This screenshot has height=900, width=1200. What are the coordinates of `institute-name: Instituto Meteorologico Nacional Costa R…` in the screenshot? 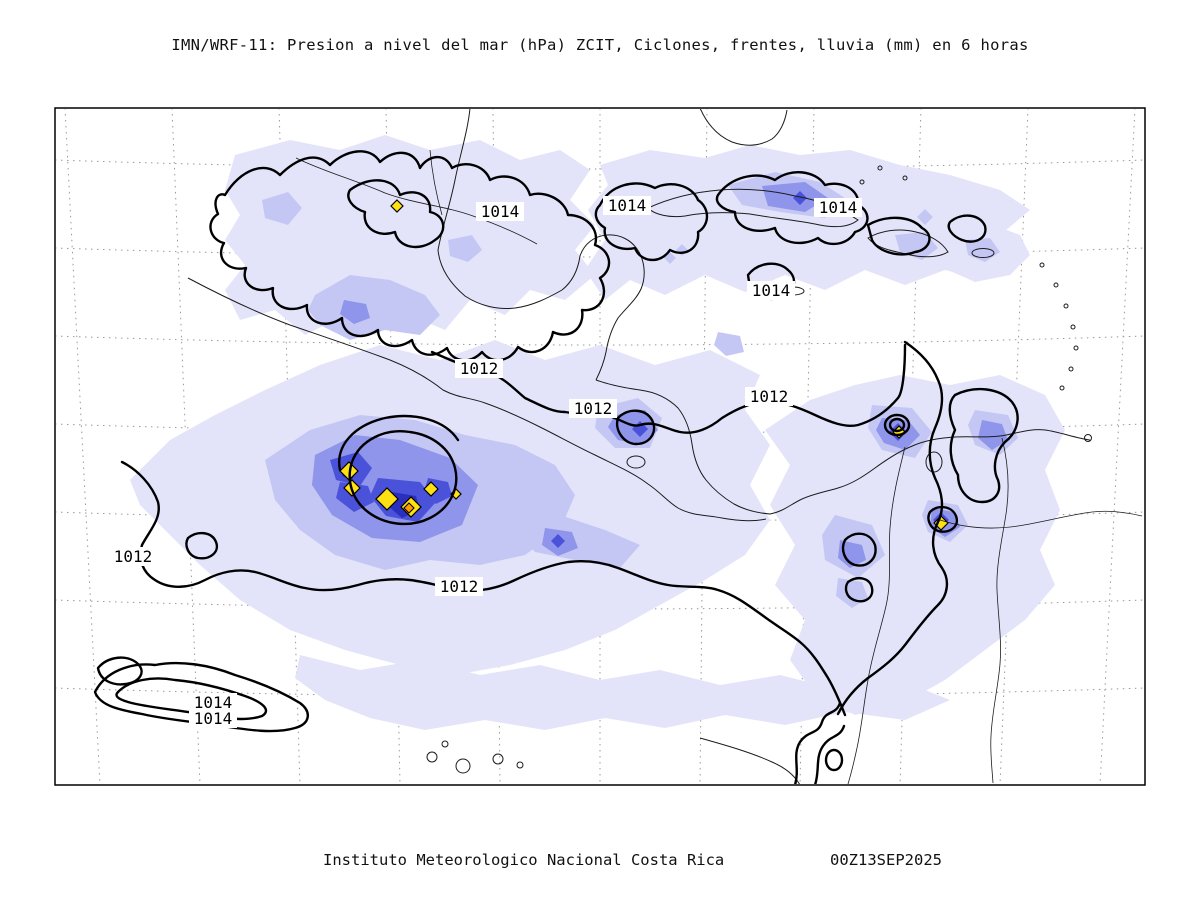 It's located at (524, 860).